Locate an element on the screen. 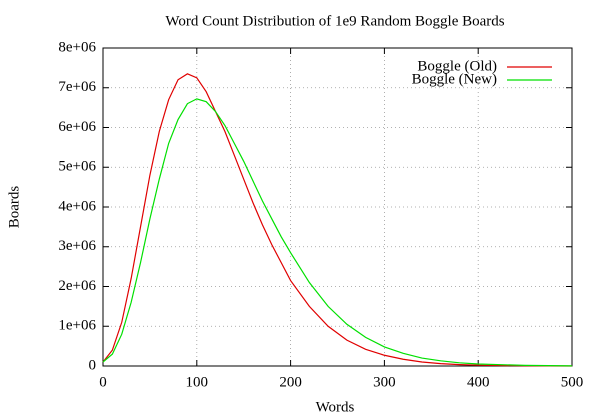  x-axis-label: Words is located at coordinates (335, 407).